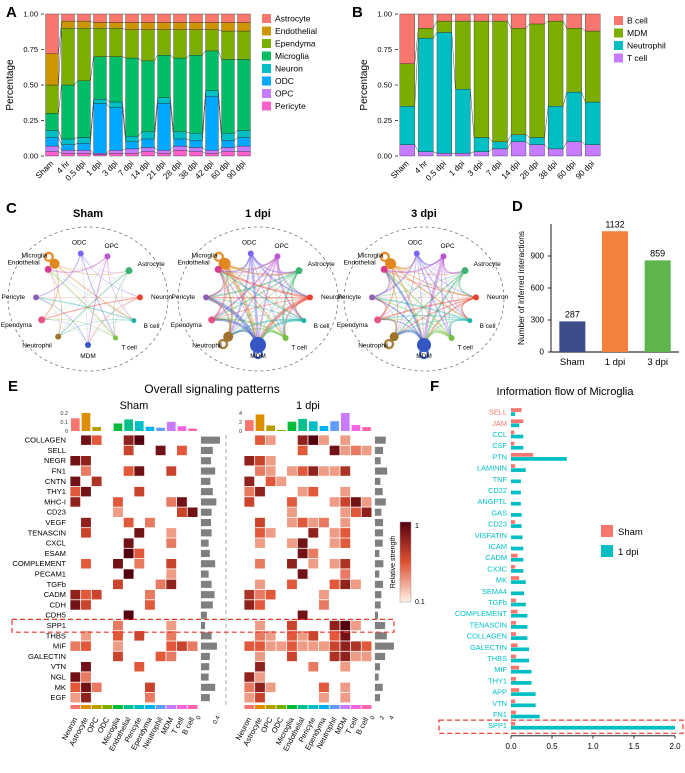 The width and height of the screenshot is (685, 773). Describe the element at coordinates (88, 214) in the screenshot. I see `network-title: Sham` at that location.